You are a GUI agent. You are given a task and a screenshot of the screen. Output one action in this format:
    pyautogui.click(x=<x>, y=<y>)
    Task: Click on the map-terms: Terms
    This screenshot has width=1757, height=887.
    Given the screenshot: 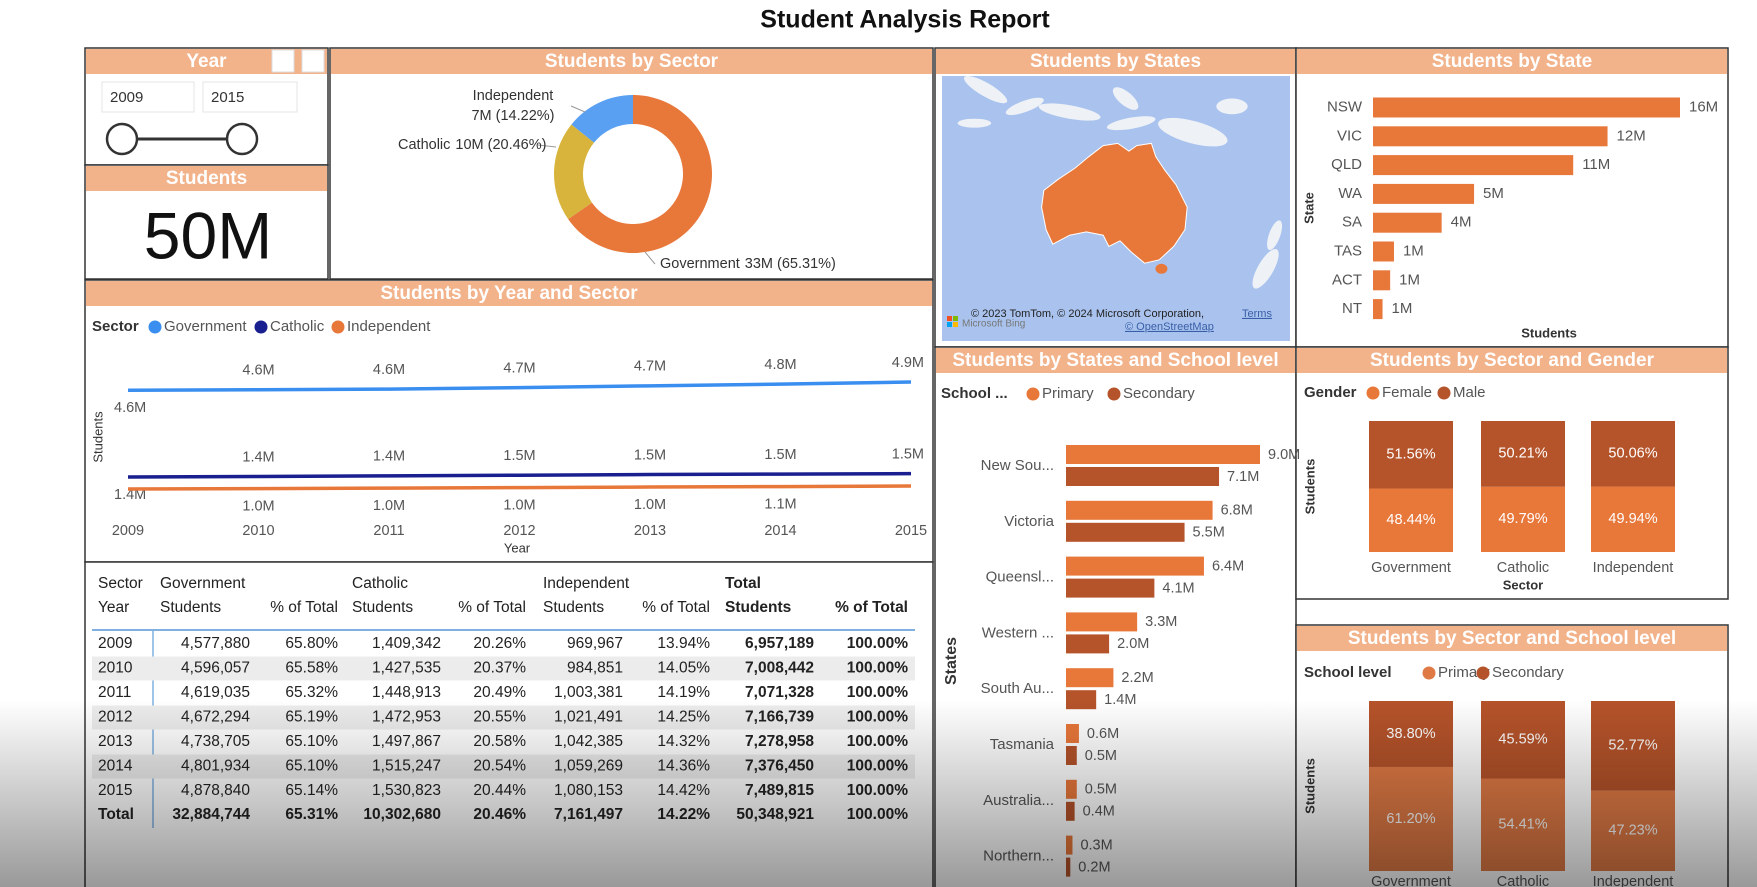 What is the action you would take?
    pyautogui.click(x=1257, y=314)
    